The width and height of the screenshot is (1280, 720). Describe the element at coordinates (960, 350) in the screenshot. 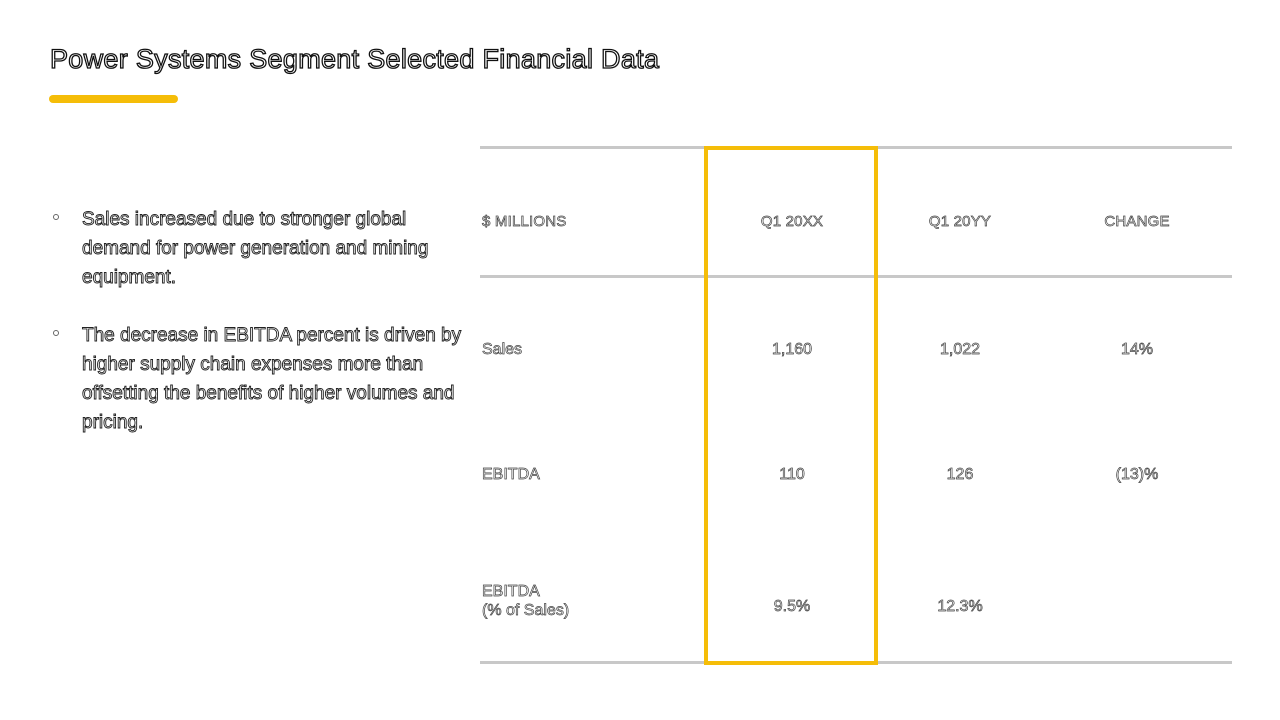

I see `cell-sales-q1-20yy: 1,022` at that location.